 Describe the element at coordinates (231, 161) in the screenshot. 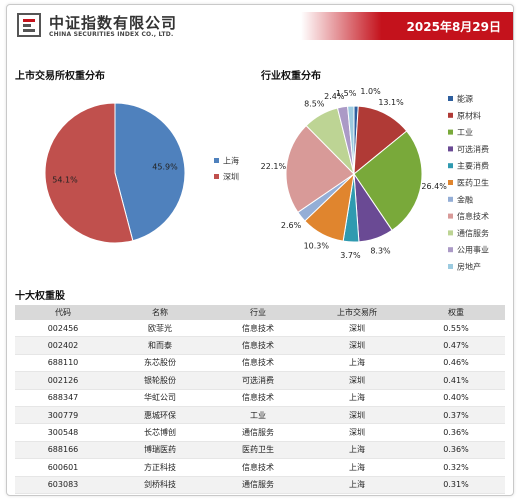

I see `legend-label: 上海` at that location.